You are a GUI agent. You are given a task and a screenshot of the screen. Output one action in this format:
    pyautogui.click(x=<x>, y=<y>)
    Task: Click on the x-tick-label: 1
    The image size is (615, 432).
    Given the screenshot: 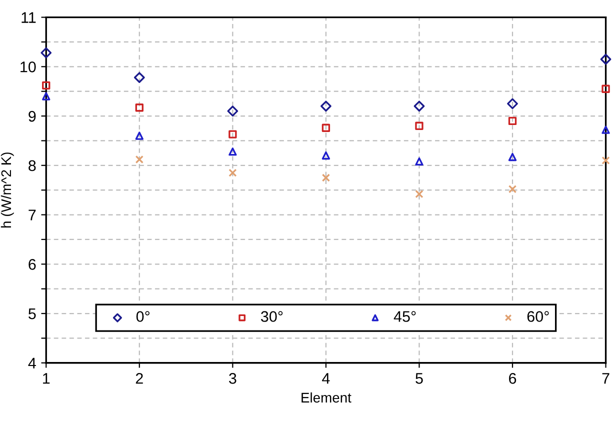 What is the action you would take?
    pyautogui.click(x=46, y=378)
    